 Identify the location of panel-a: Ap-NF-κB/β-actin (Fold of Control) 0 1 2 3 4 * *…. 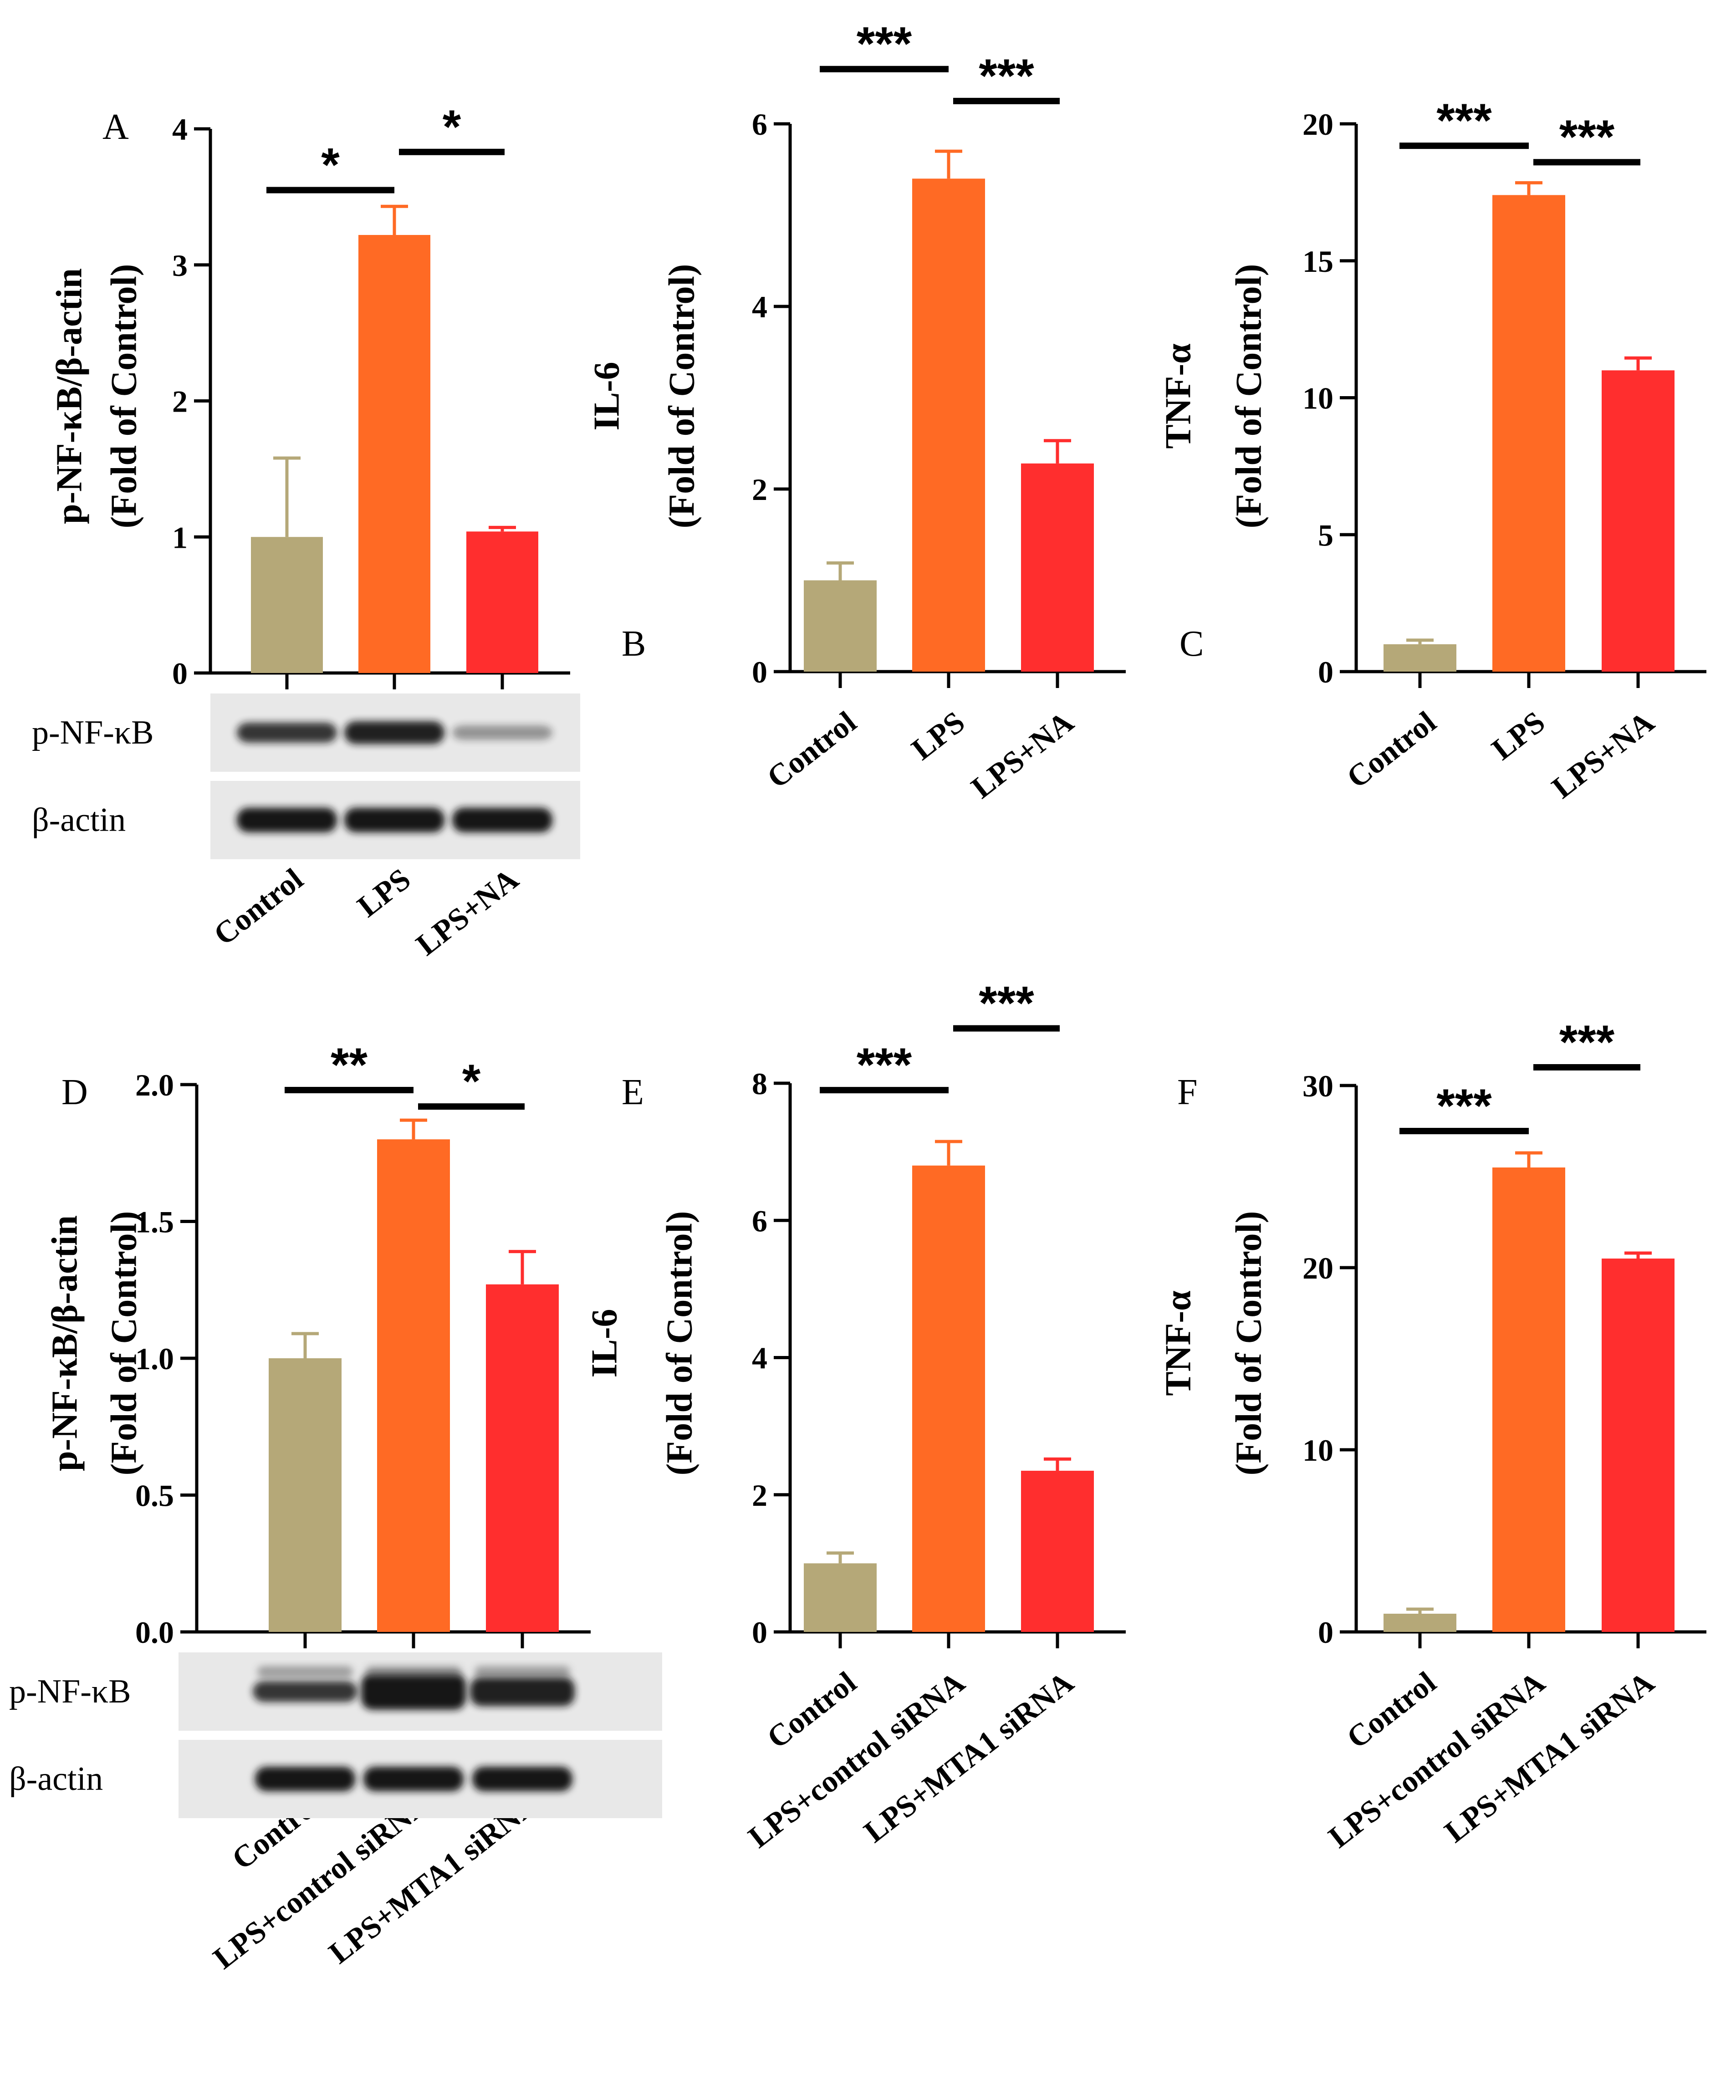
(306, 531).